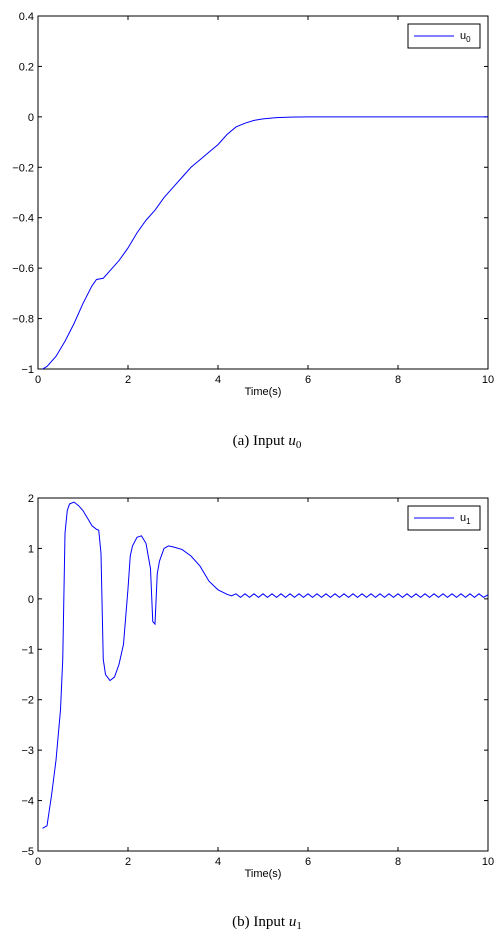 This screenshot has height=937, width=496. I want to click on legend-entry-label: u1, so click(465, 519).